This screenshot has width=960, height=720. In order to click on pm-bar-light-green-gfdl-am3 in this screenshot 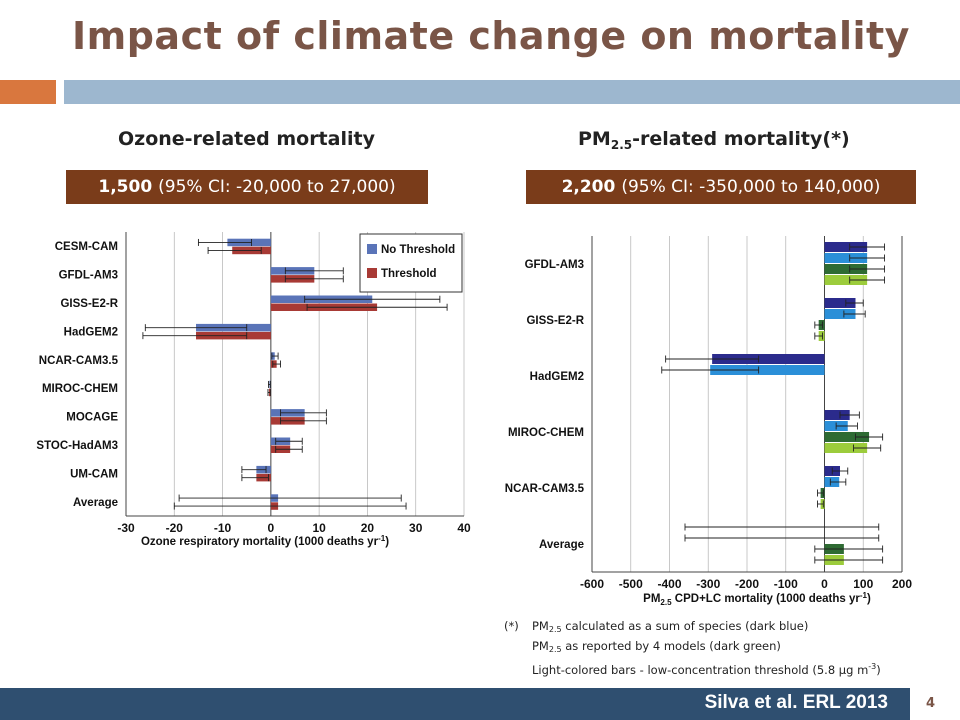, I will do `click(846, 280)`.